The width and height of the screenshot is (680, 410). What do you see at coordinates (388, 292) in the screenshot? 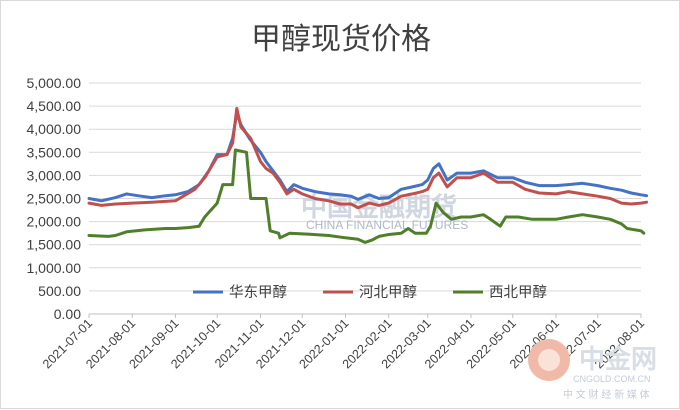
I see `legend-label-2: 河北甲醇` at bounding box center [388, 292].